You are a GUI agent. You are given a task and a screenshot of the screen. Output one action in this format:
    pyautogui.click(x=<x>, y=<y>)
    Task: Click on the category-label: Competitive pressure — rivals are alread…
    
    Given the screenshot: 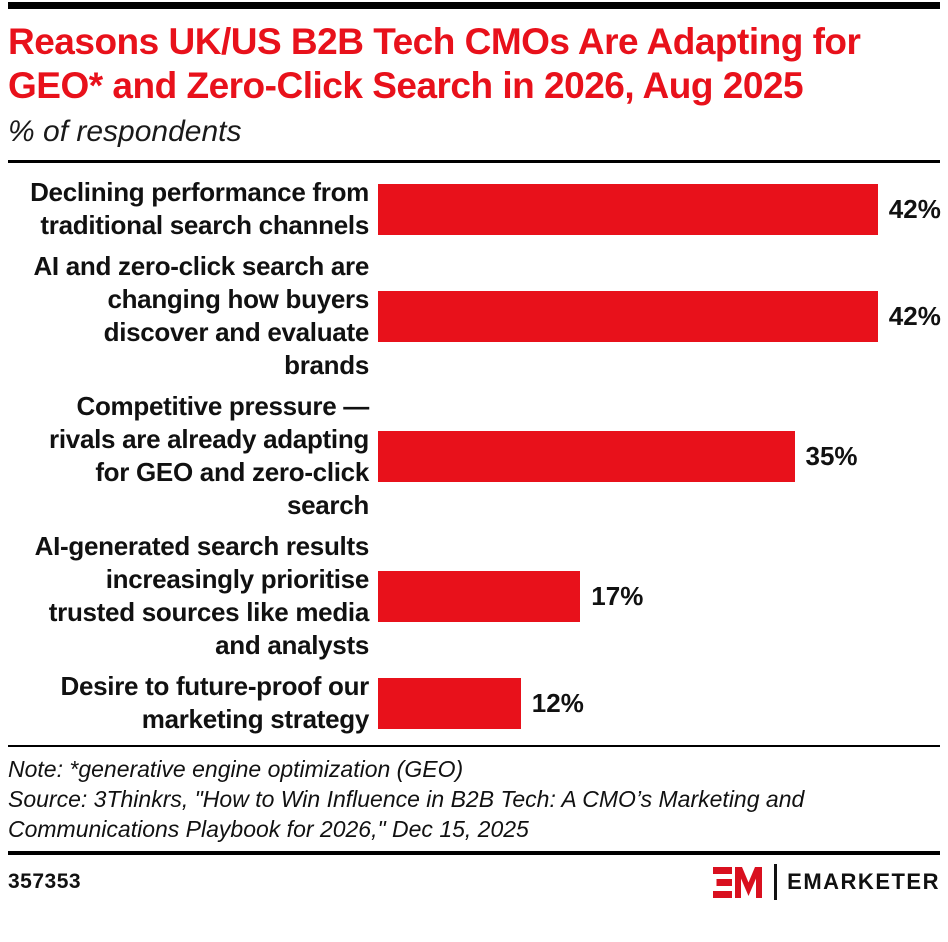 What is the action you would take?
    pyautogui.click(x=209, y=455)
    